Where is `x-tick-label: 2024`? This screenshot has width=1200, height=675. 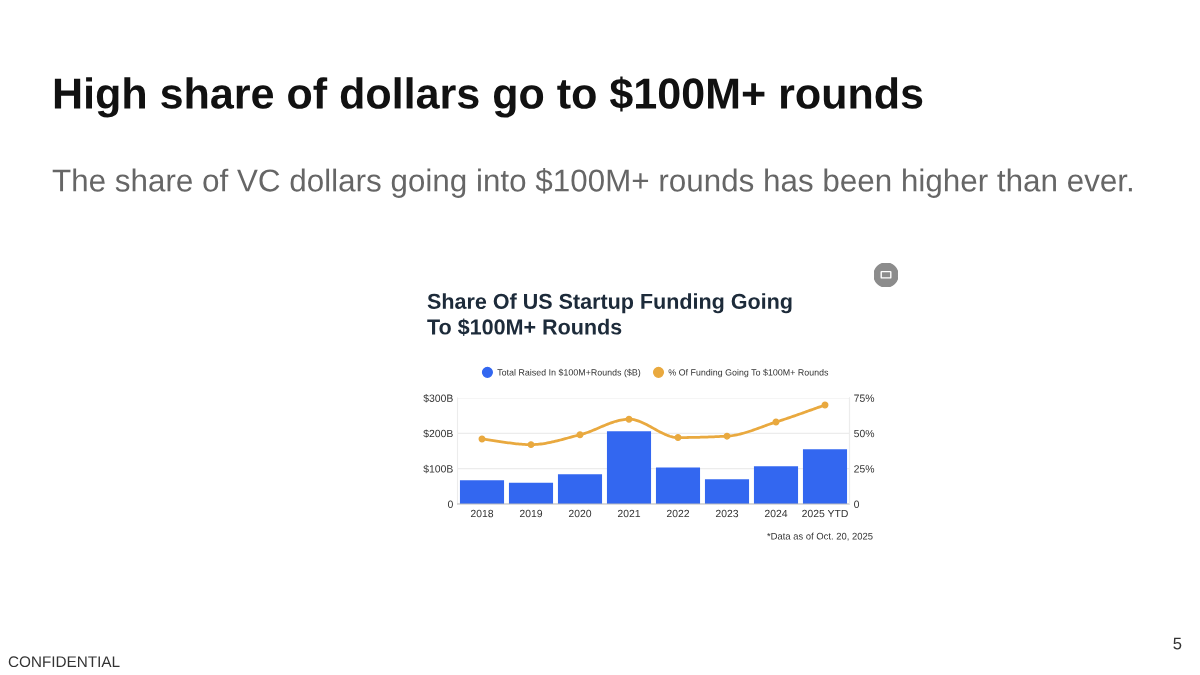 x-tick-label: 2024 is located at coordinates (776, 513).